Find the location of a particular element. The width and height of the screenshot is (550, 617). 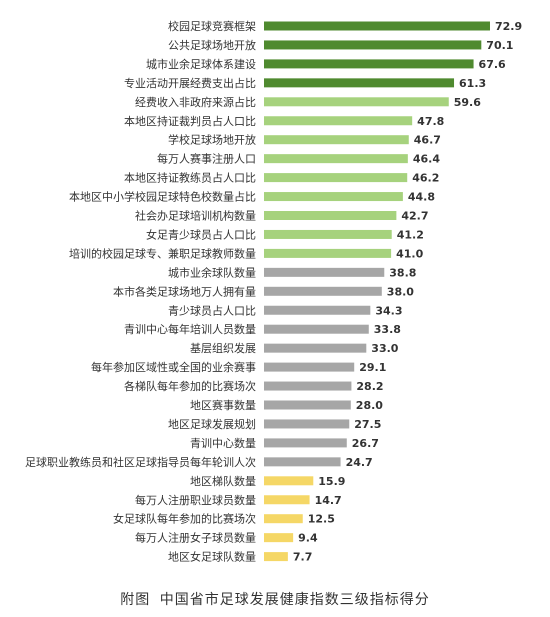

category-label: 本地区持证教练员占人口比 is located at coordinates (190, 178).